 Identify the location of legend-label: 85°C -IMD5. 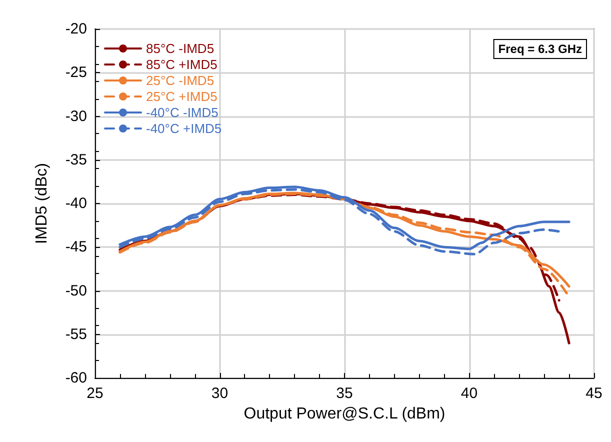
(180, 48).